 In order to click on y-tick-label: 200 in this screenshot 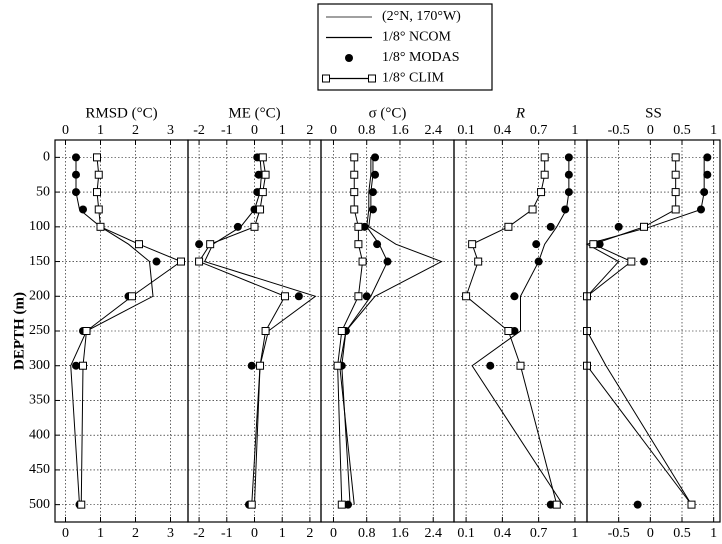, I will do `click(39, 295)`.